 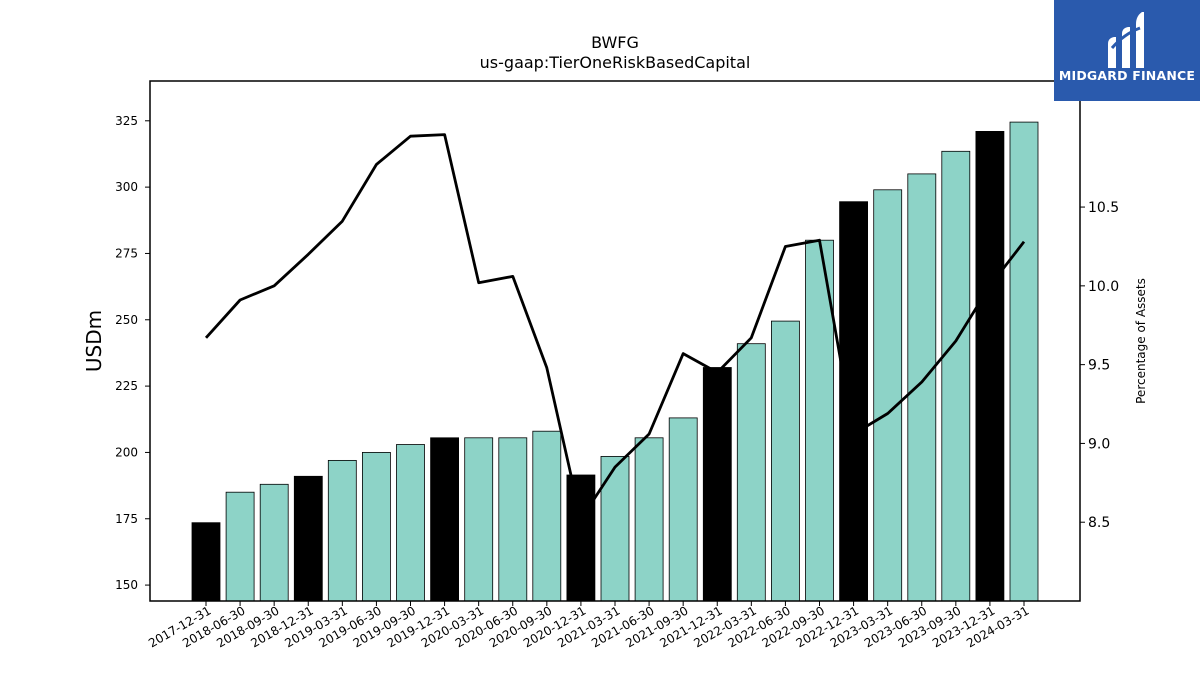 What do you see at coordinates (1099, 523) in the screenshot?
I see `y2-tick-label: 8.5` at bounding box center [1099, 523].